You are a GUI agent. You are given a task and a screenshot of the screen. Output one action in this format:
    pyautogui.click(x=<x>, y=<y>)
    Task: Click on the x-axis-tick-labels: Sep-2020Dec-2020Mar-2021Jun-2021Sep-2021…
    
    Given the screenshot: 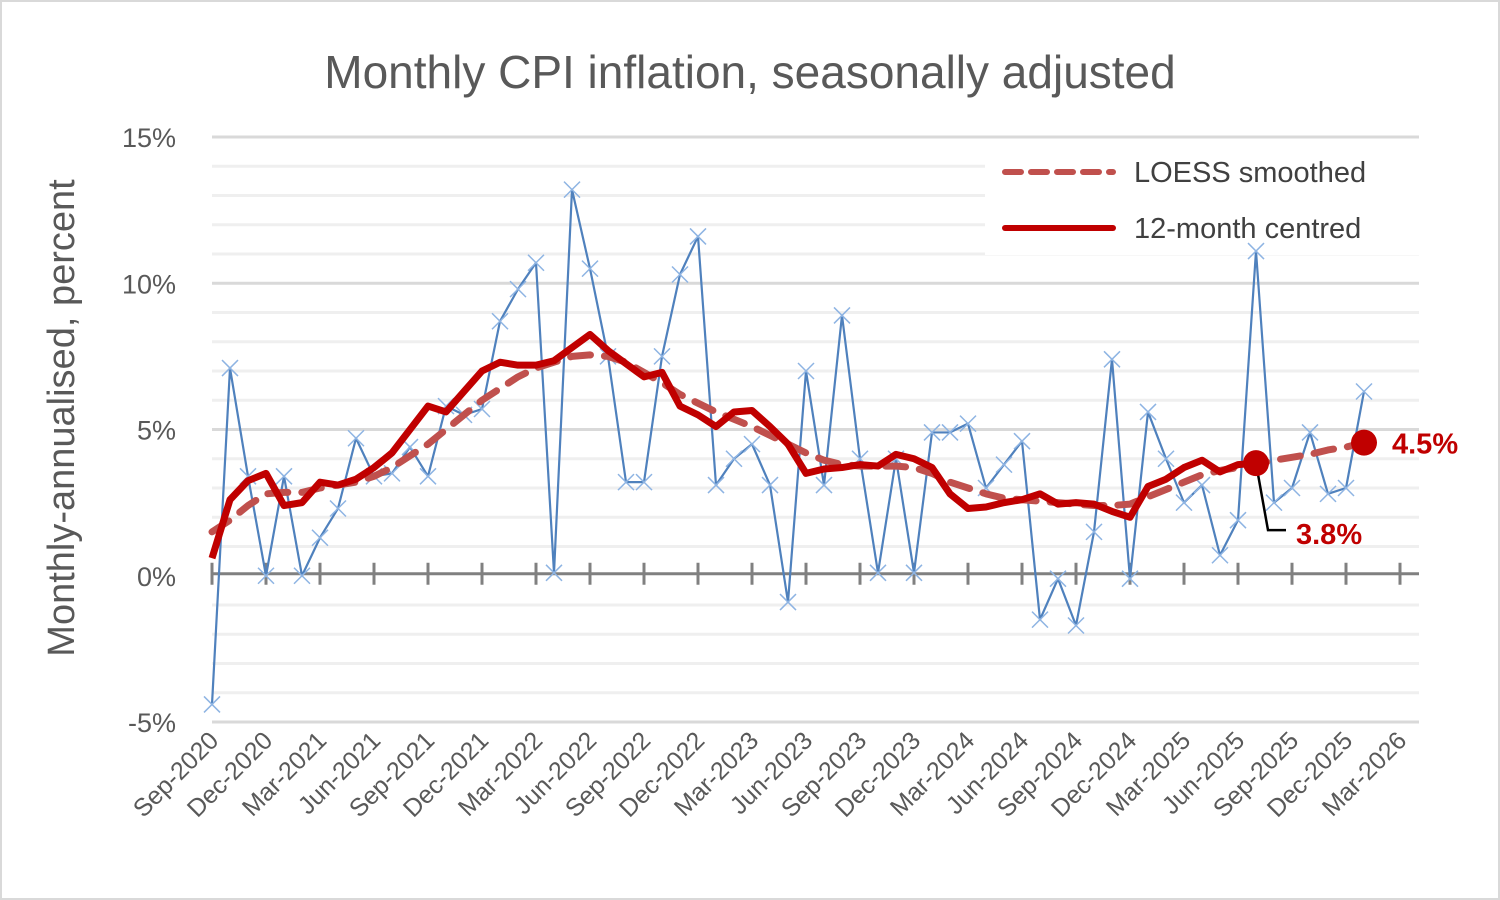 What is the action you would take?
    pyautogui.click(x=770, y=774)
    